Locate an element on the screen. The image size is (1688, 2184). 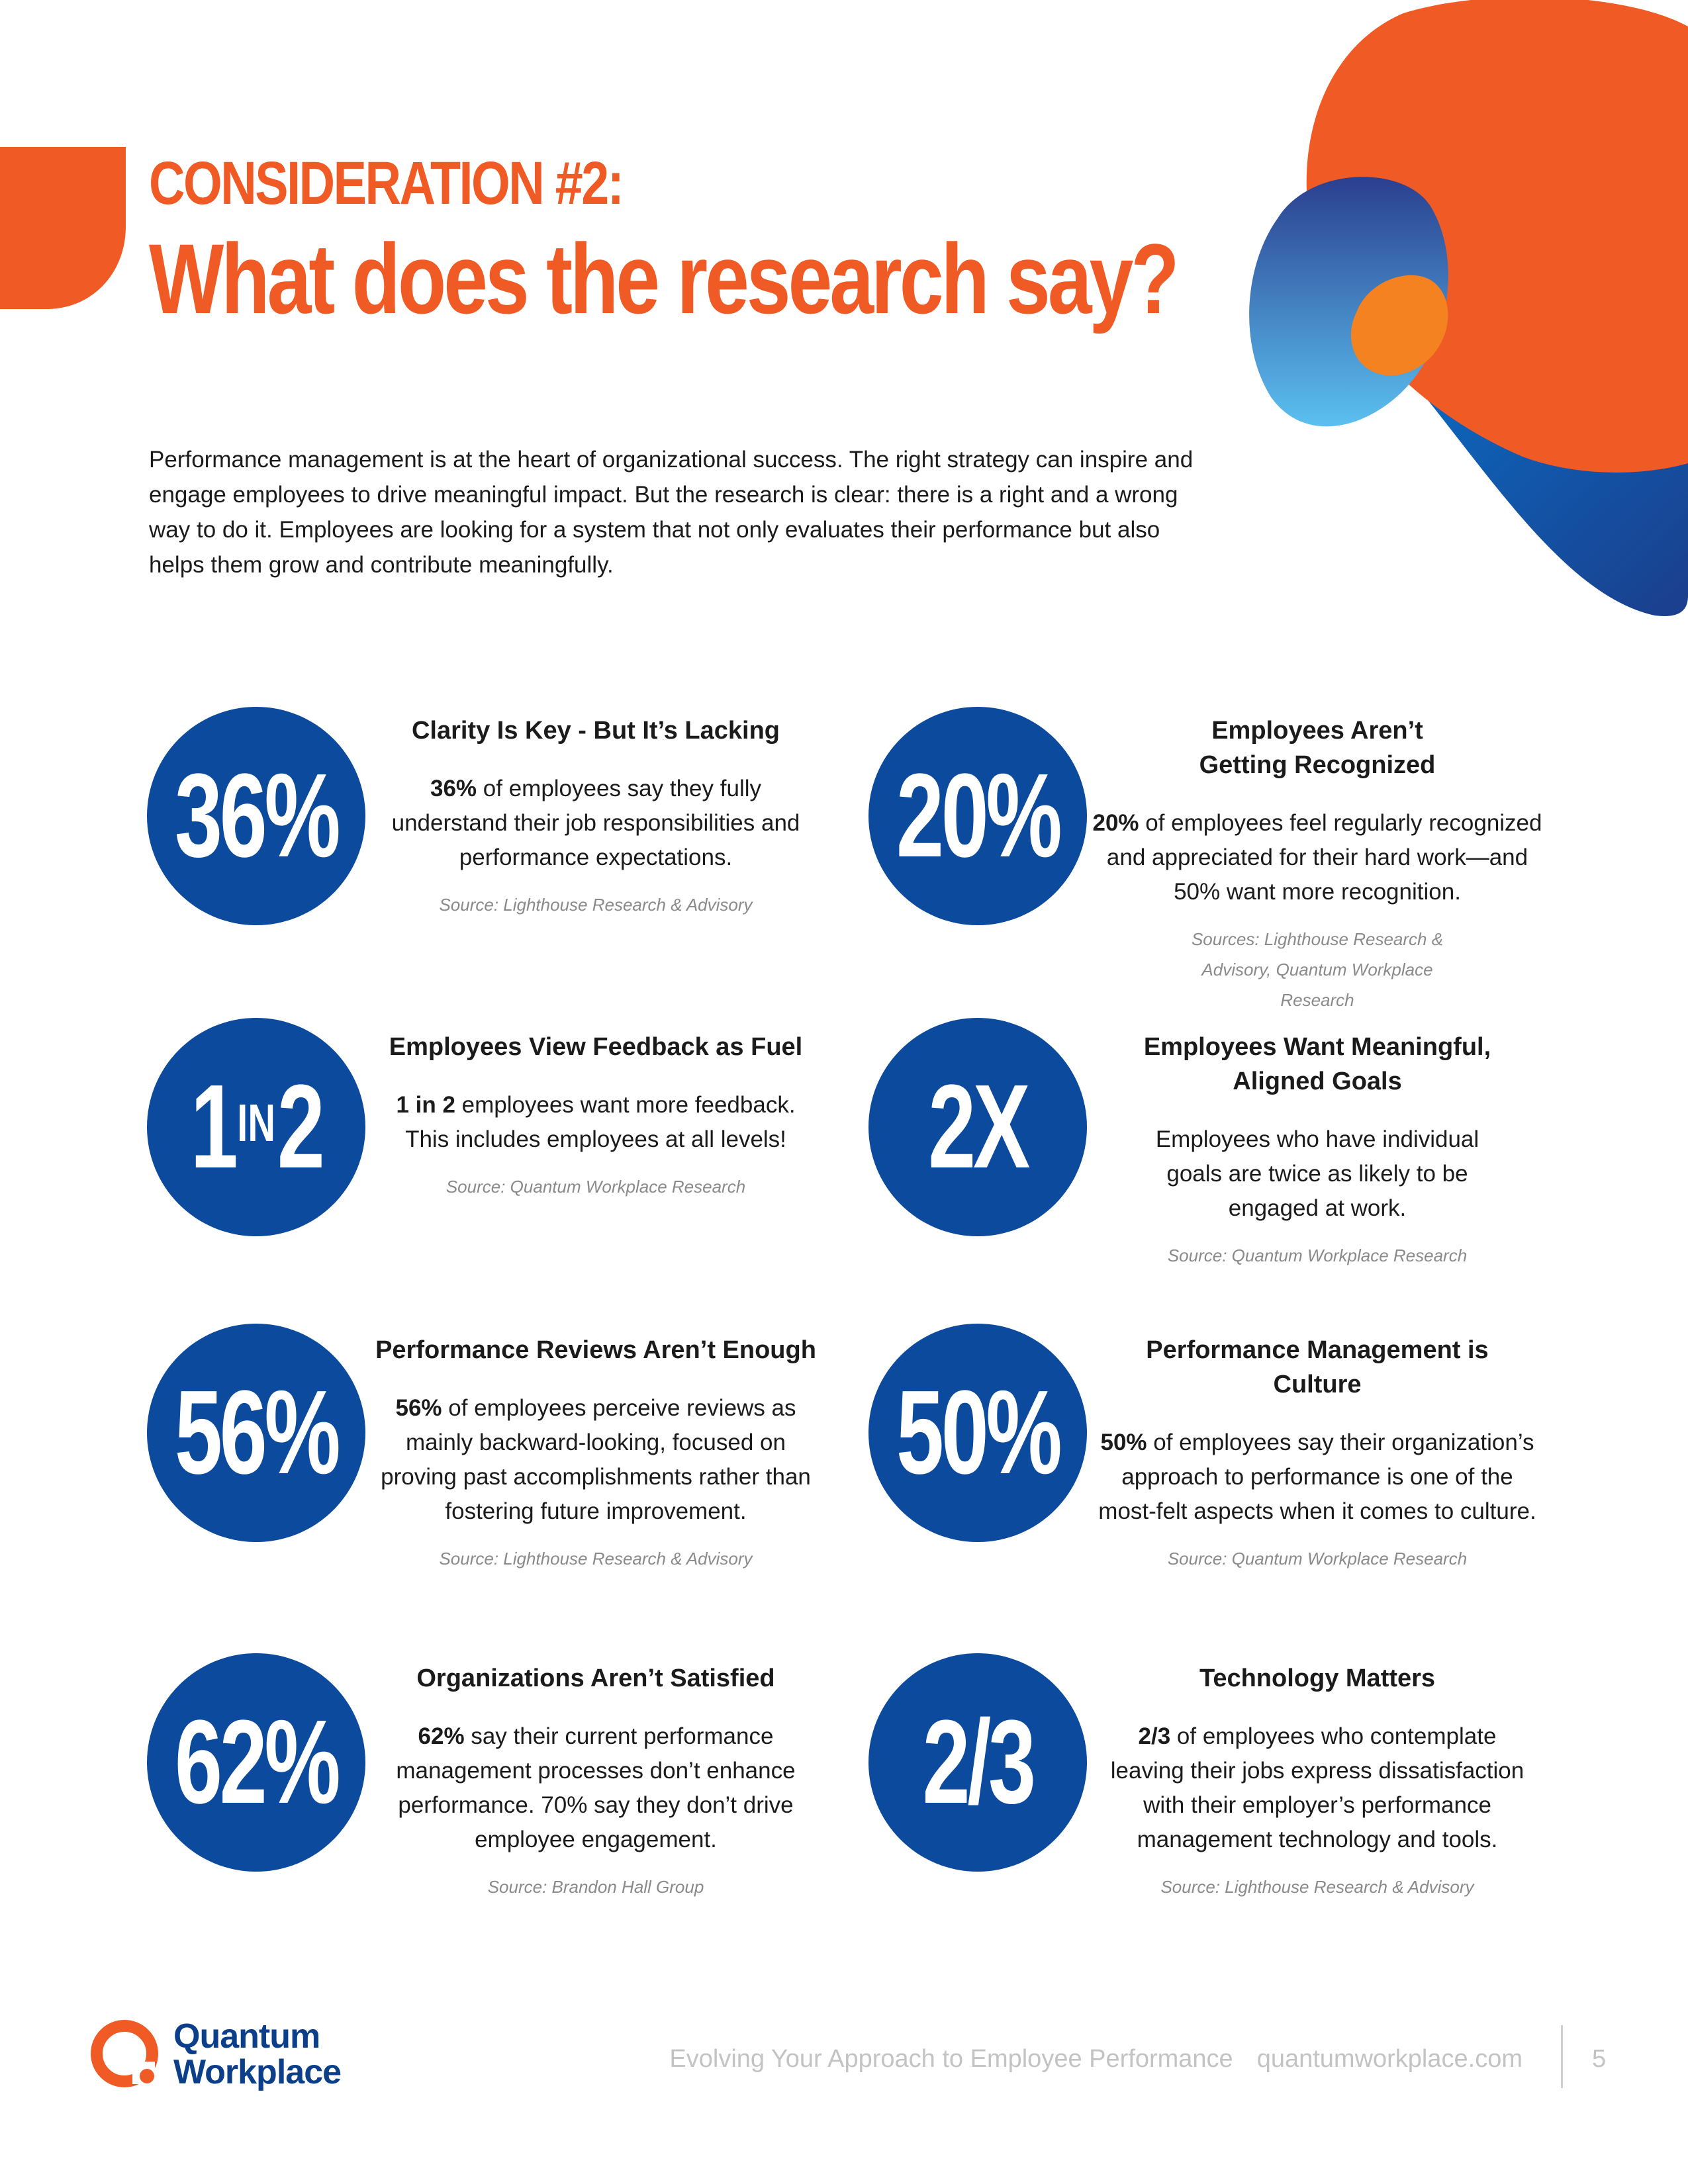
stat-figure: 50% is located at coordinates (979, 1433).